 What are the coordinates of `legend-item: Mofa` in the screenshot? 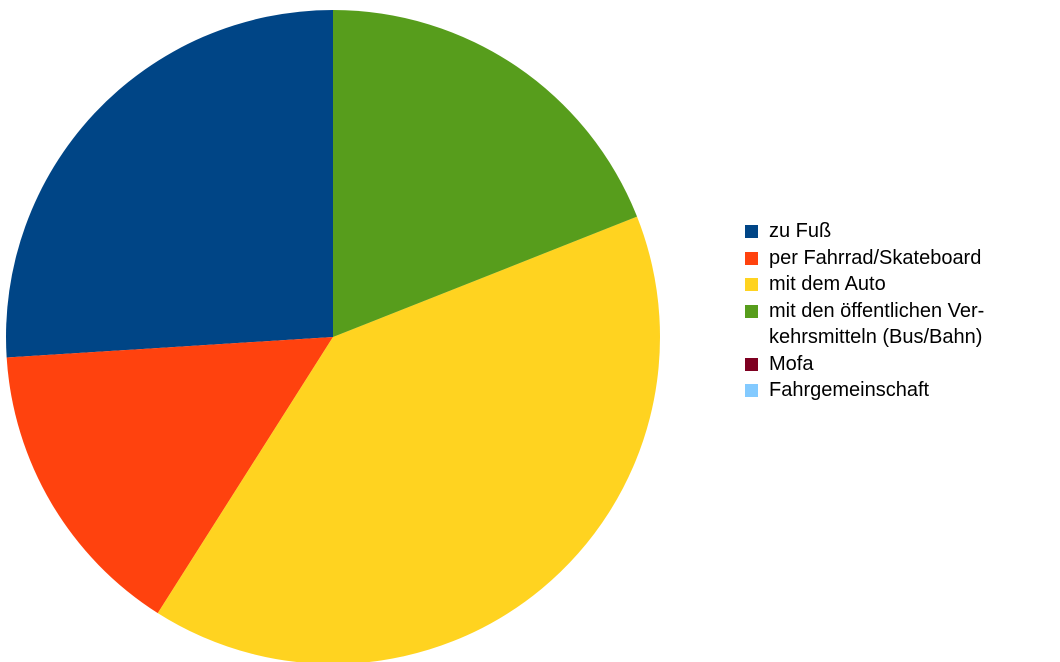 It's located at (900, 364).